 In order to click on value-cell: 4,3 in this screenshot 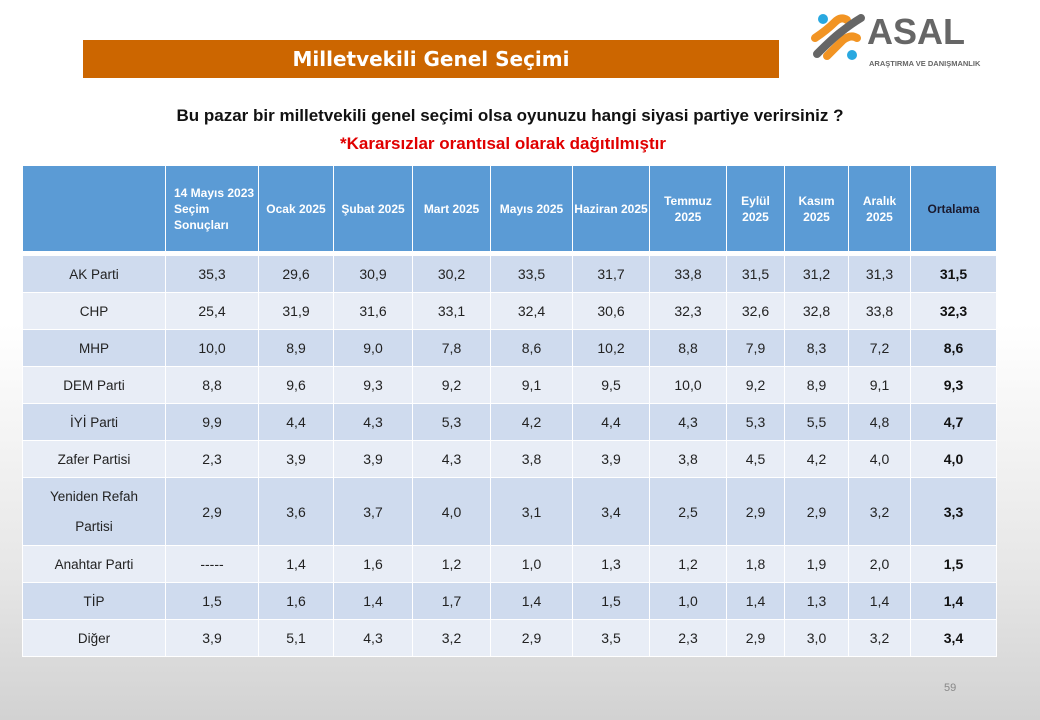, I will do `click(688, 422)`.